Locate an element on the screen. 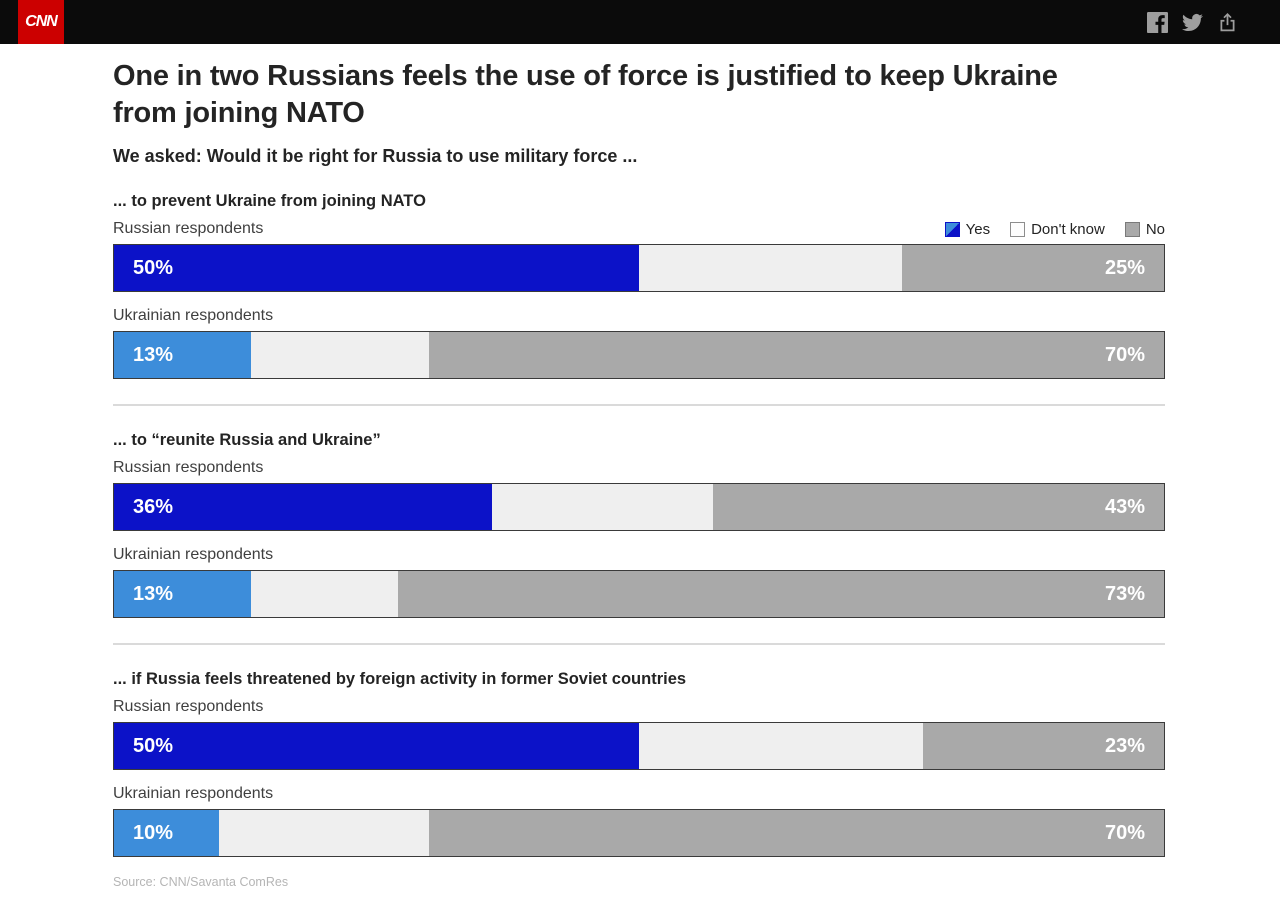 Image resolution: width=1280 pixels, height=915 pixels. legend-no-swatch is located at coordinates (1132, 230).